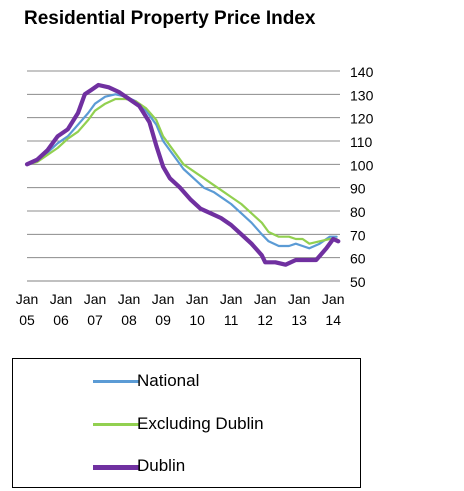 The width and height of the screenshot is (464, 491). Describe the element at coordinates (362, 119) in the screenshot. I see `y-tick-label: 120` at that location.